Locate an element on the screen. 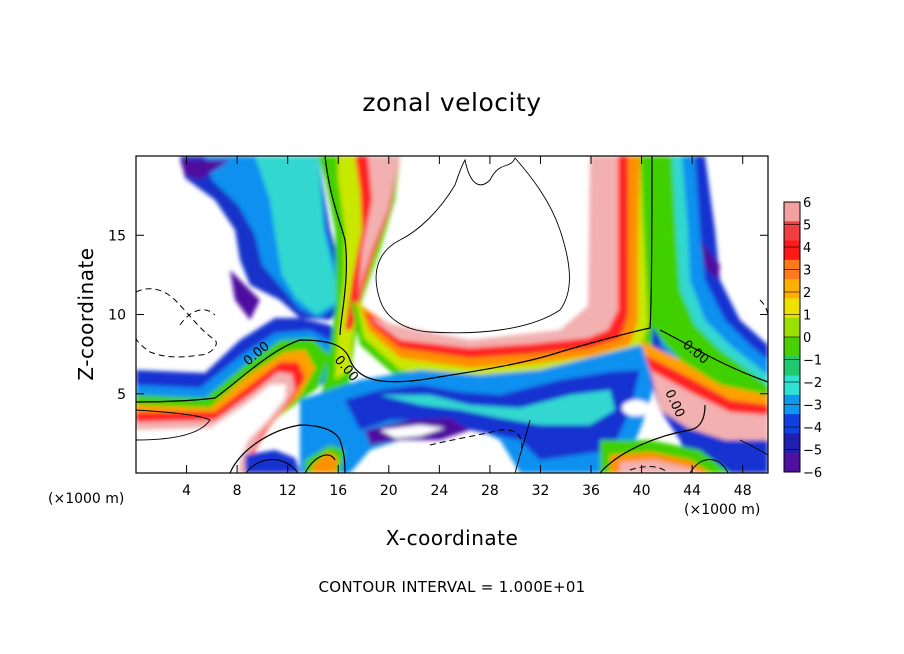  colorbar-tick-label: 0 is located at coordinates (807, 338).